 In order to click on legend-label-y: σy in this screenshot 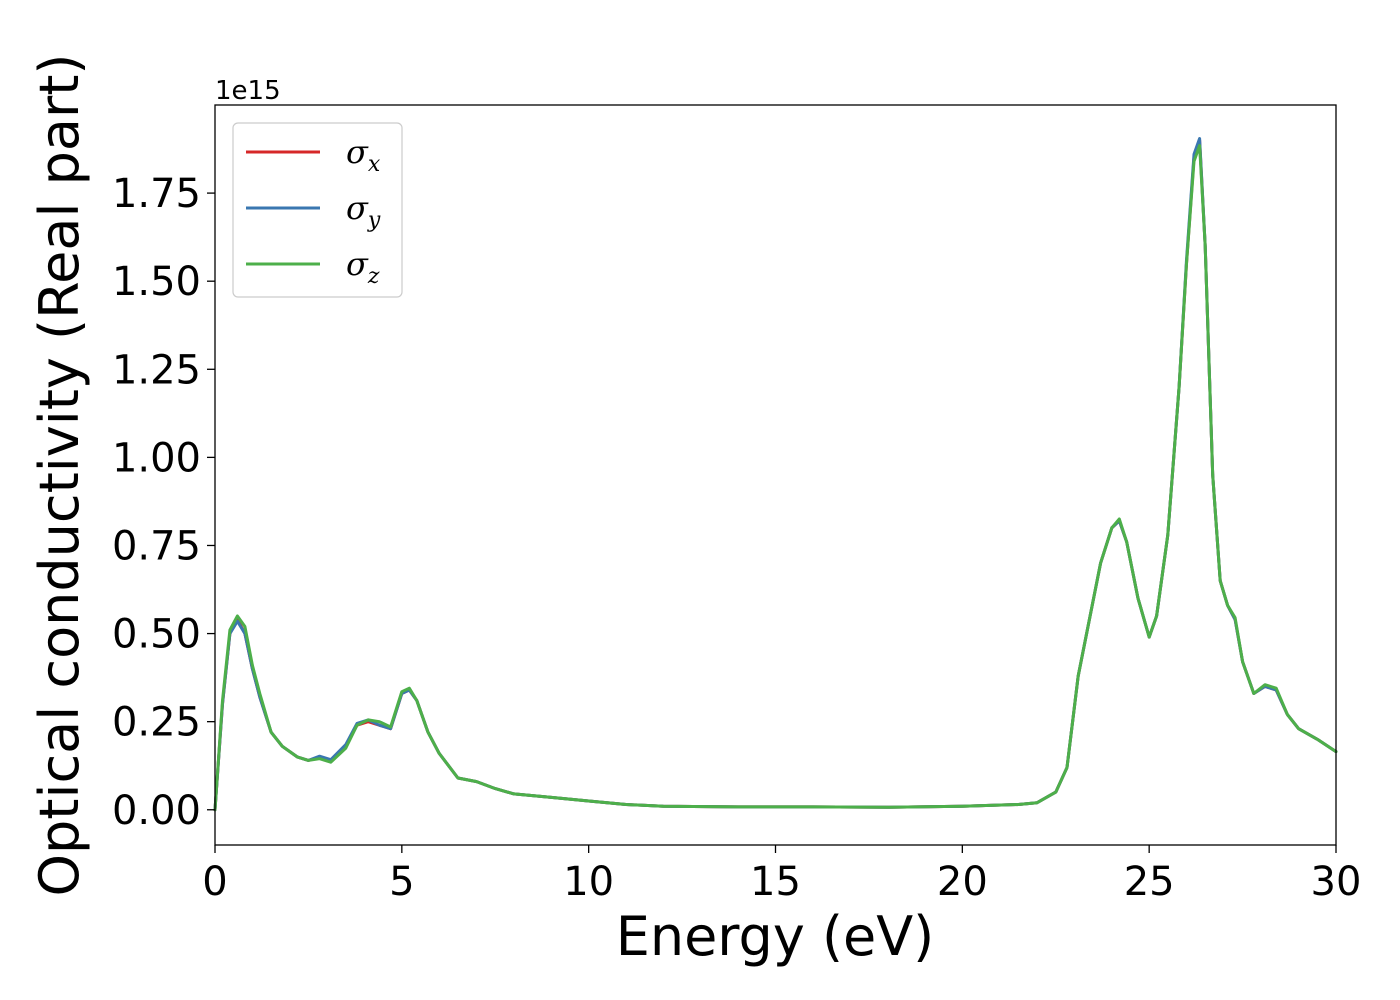, I will do `click(363, 211)`.